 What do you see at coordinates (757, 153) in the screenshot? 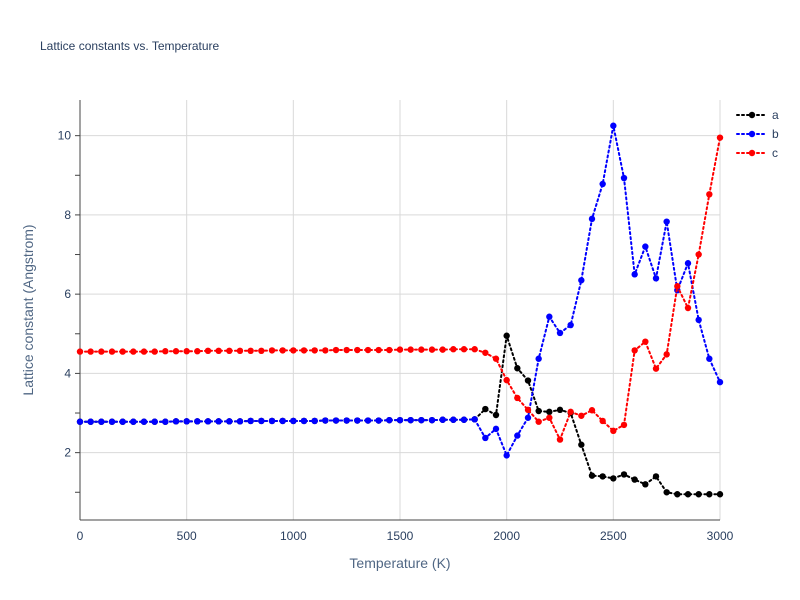
I see `legend-item-c: c` at bounding box center [757, 153].